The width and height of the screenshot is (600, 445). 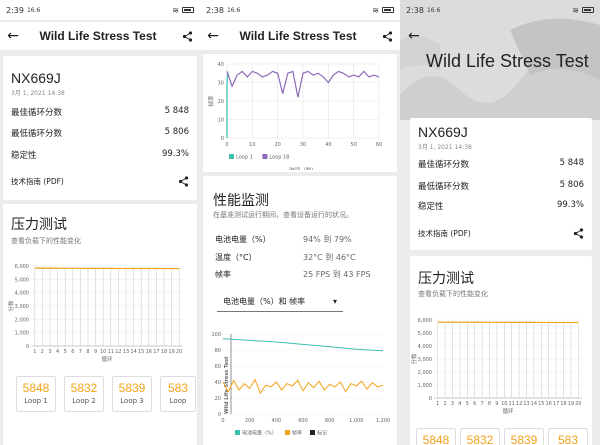 I want to click on caret-down-icon: ▾, so click(x=334, y=301).